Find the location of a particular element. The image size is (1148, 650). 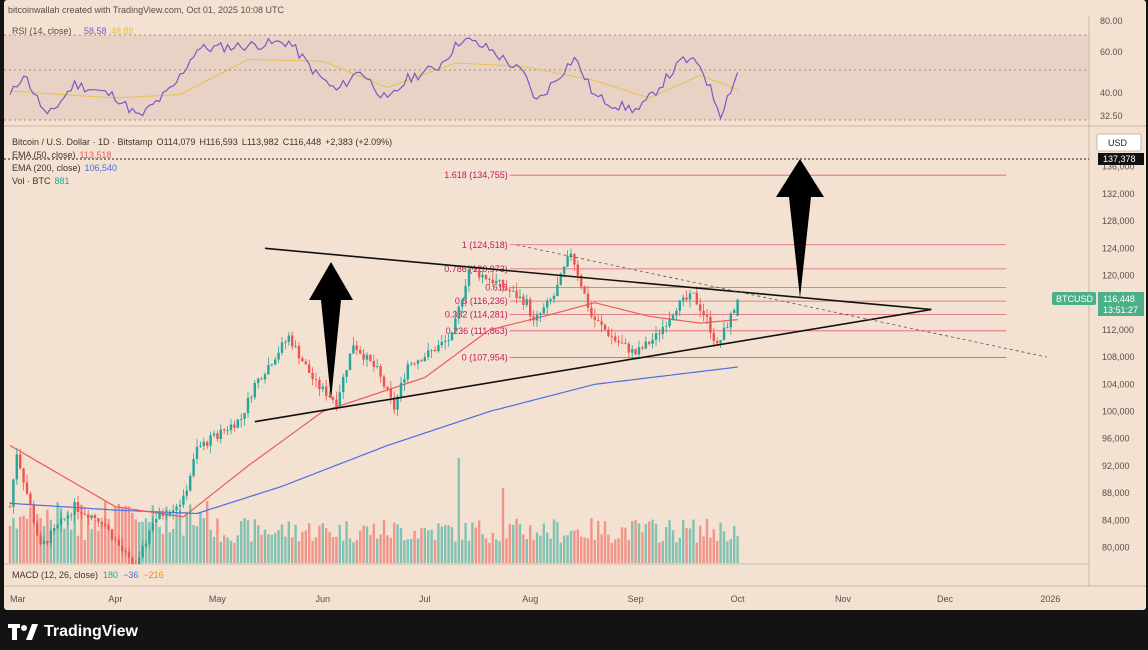

last-price-value: 116,448 is located at coordinates (1119, 299).